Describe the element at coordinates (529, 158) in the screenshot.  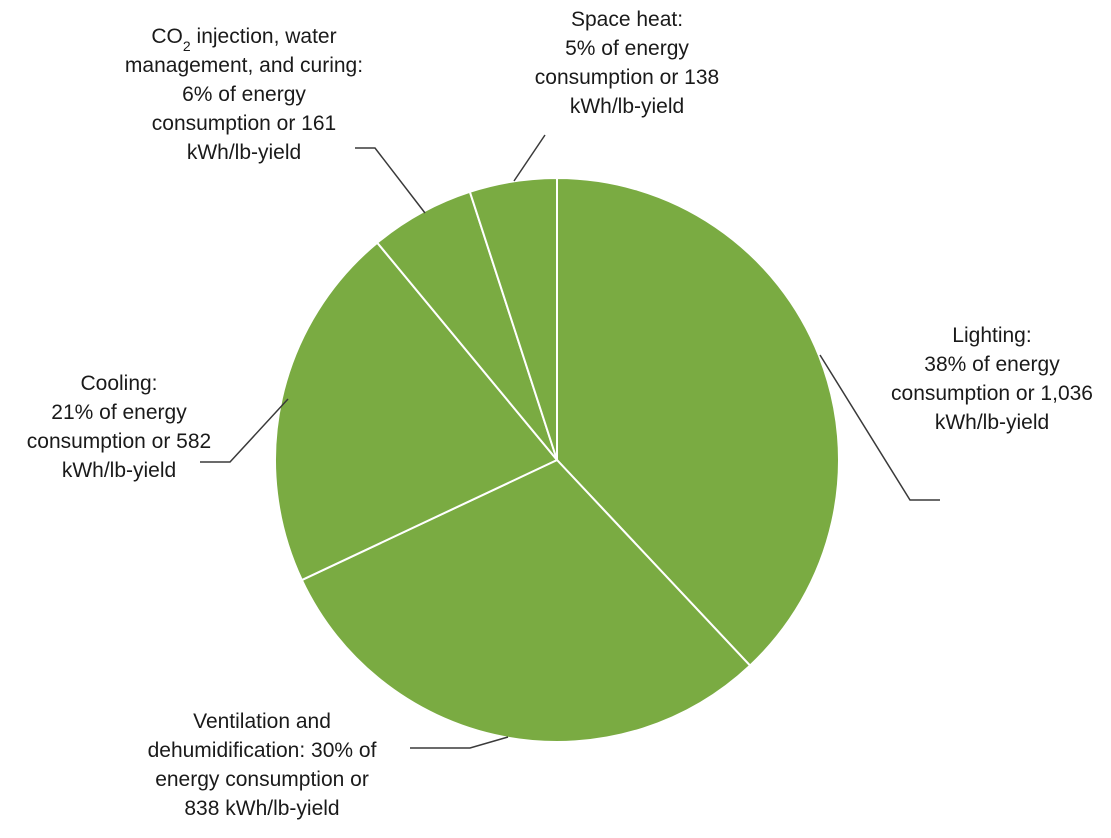
I see `leader-line-space-heat` at that location.